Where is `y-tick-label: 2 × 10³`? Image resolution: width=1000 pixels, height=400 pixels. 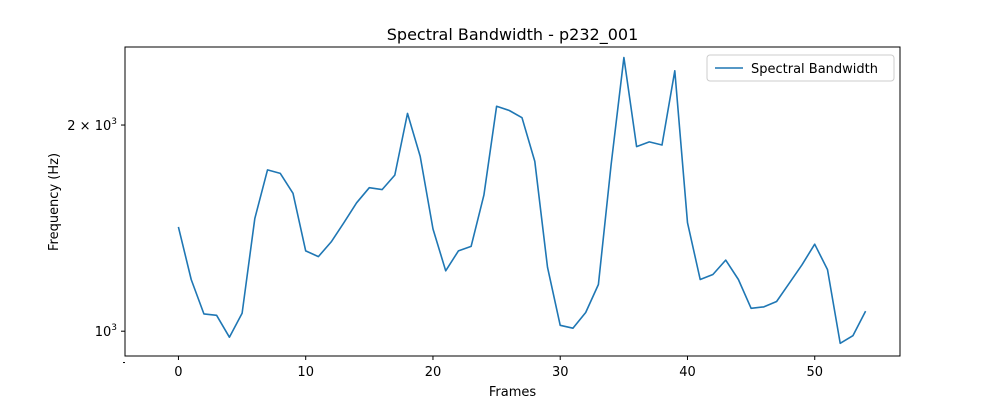
y-tick-label: 2 × 10³ is located at coordinates (92, 125).